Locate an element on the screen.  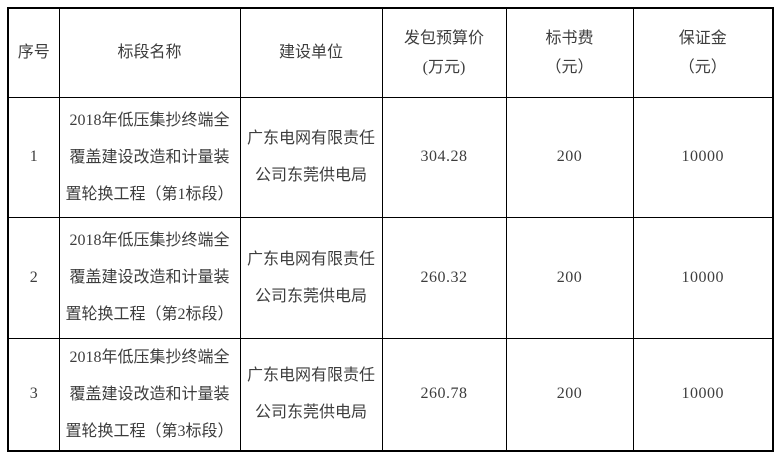
cell-section-name: 2018年低压集抄终端全覆盖建设改造和计量装置轮换工程（第2标段） is located at coordinates (149, 277).